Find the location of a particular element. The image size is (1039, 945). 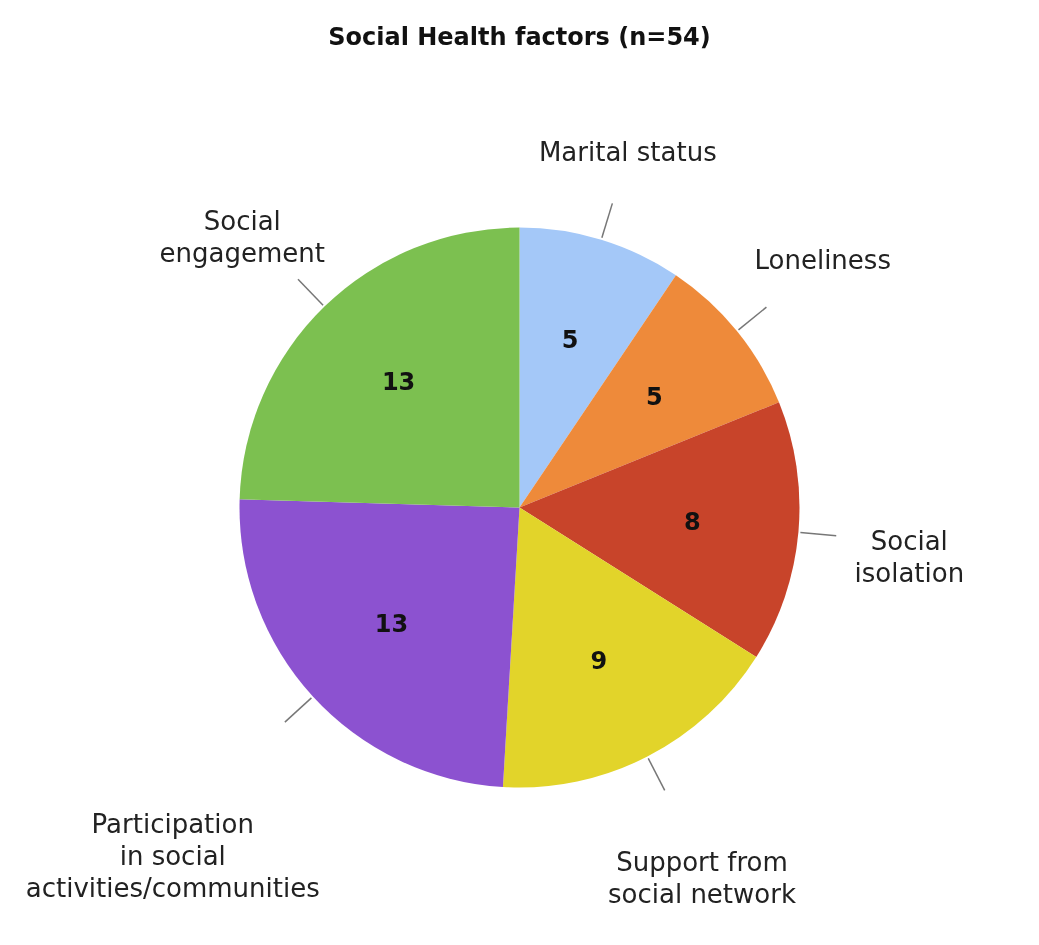

slice-label: Marital status is located at coordinates (627, 151).